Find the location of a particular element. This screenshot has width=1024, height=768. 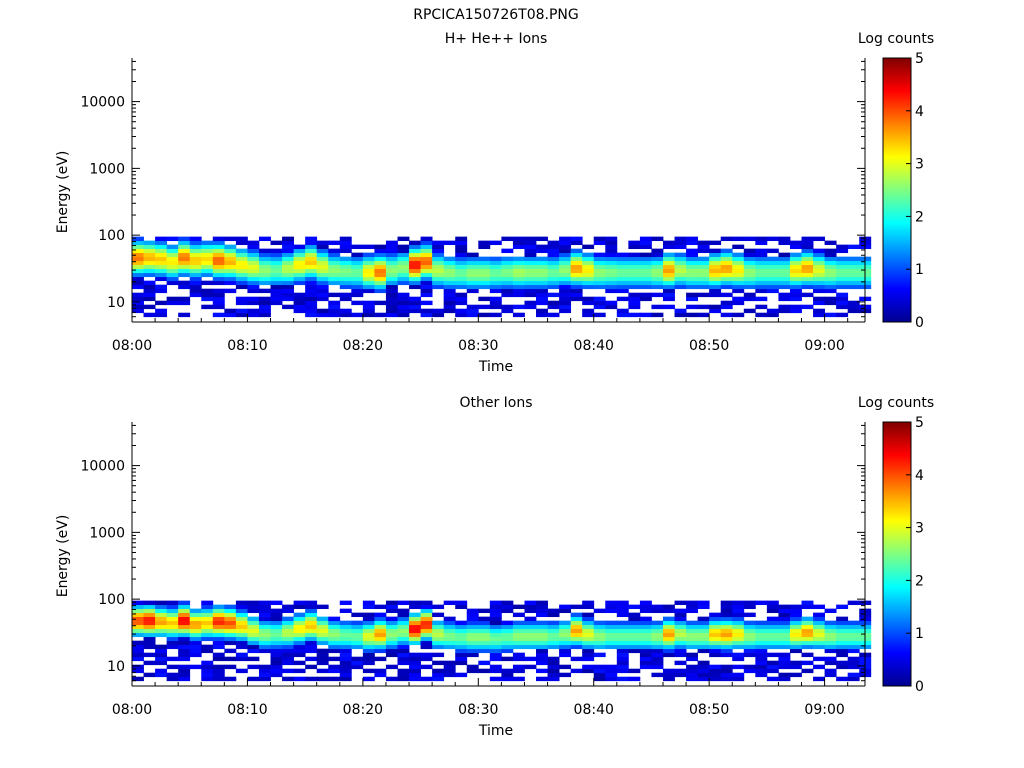

y-tick-label: 10 is located at coordinates (116, 303).